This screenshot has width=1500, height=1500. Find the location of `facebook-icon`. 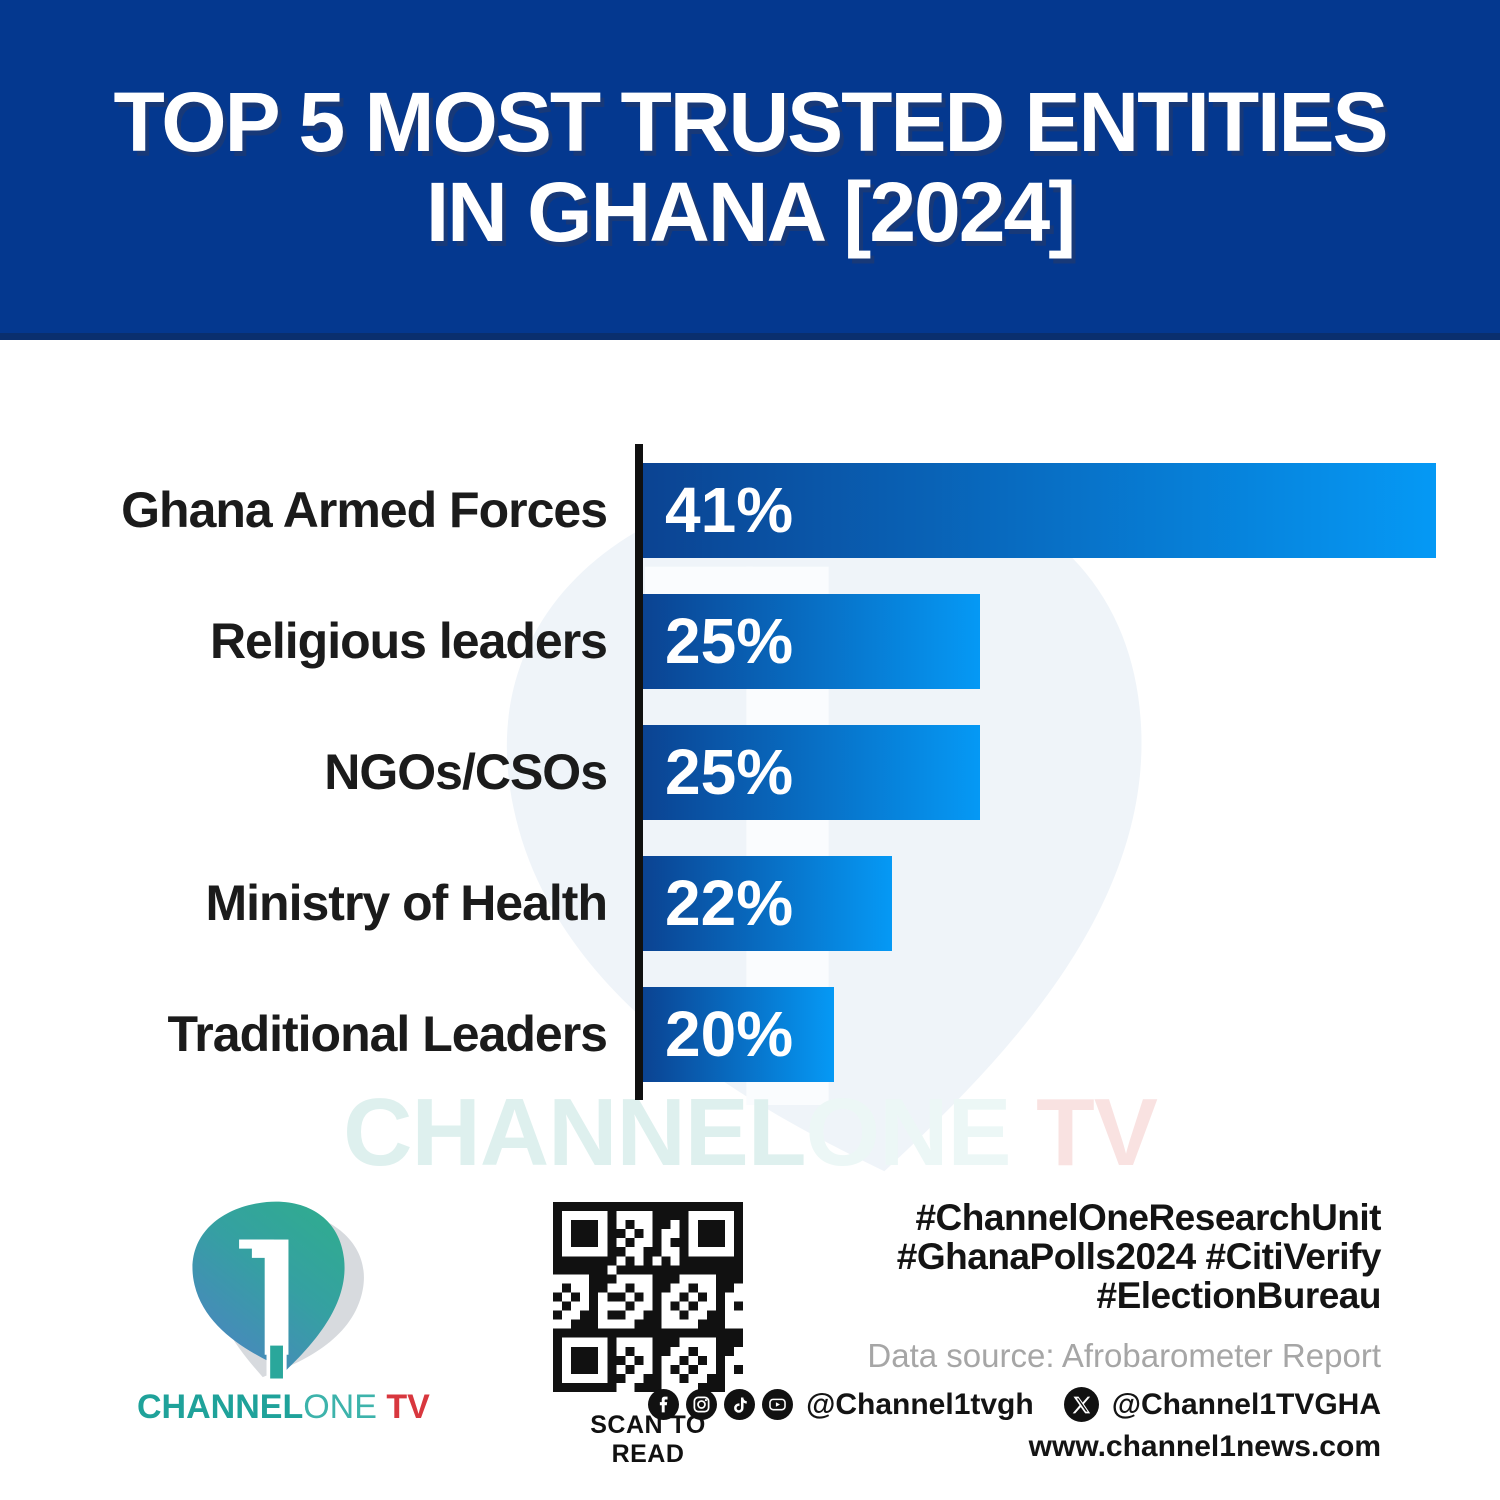

facebook-icon is located at coordinates (664, 1404).